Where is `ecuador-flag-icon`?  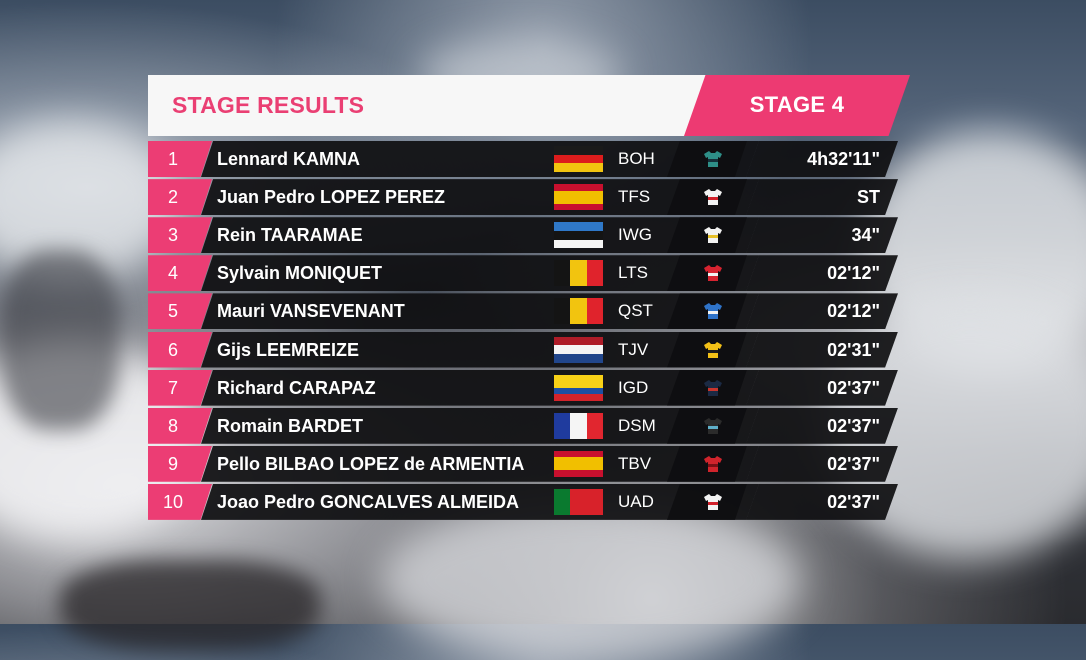
ecuador-flag-icon is located at coordinates (578, 387).